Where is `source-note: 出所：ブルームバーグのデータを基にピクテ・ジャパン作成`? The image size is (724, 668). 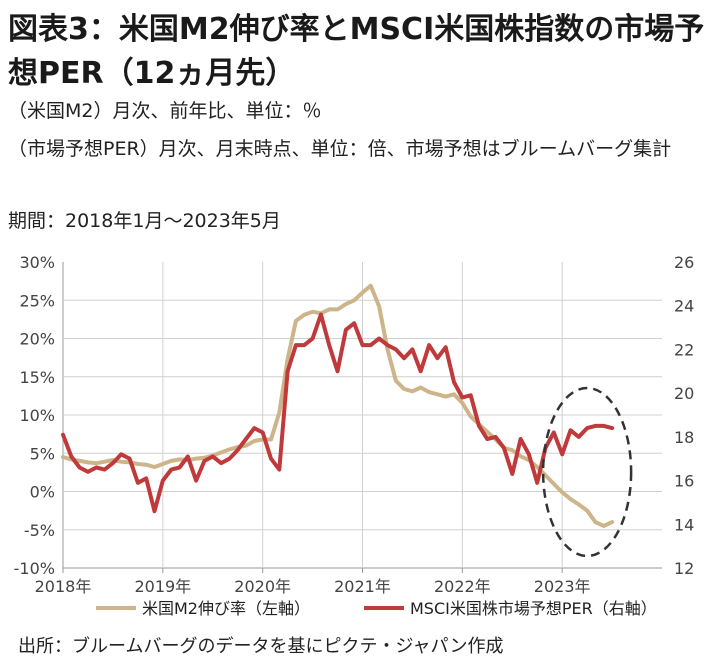 source-note: 出所：ブルームバーグのデータを基にピクテ・ジャパン作成 is located at coordinates (261, 646).